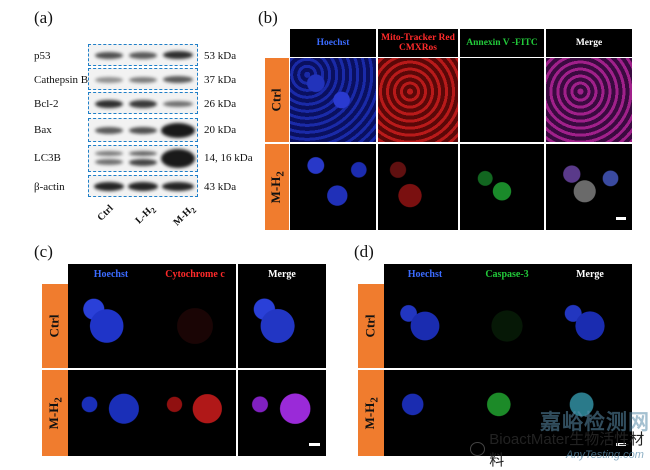 This screenshot has height=470, width=650. I want to click on panel-c-tile-mh2-merge, so click(282, 413).